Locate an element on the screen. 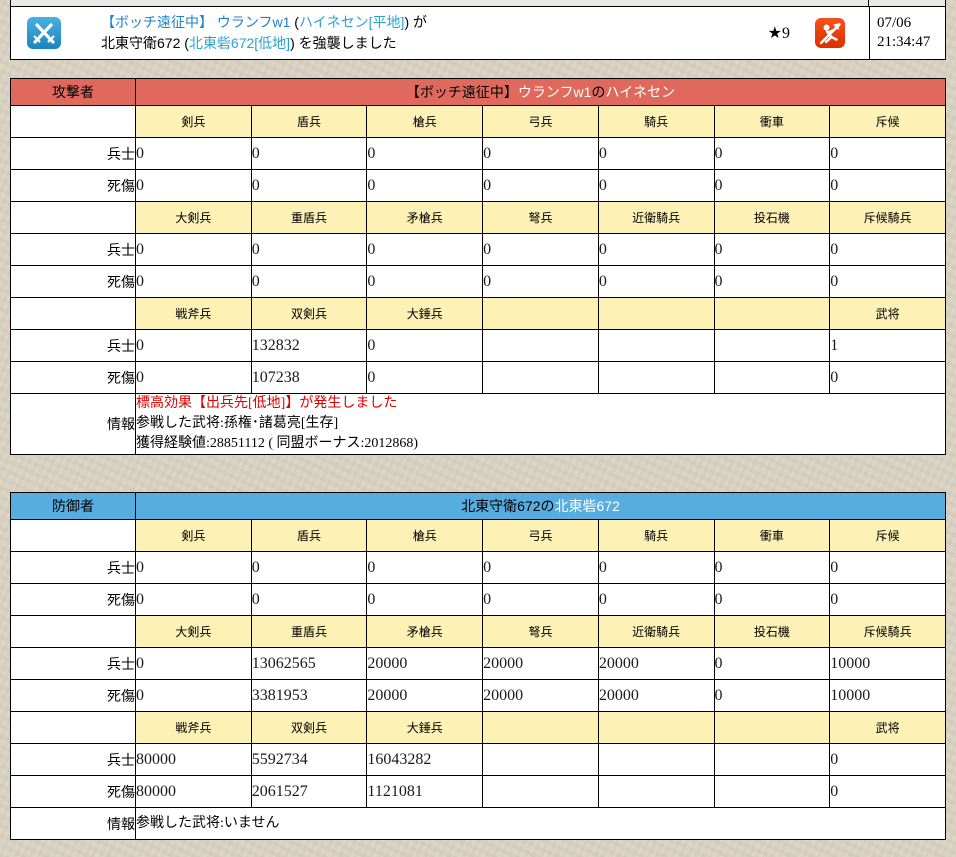 The width and height of the screenshot is (956, 857). unit-header-cell: 騎兵 is located at coordinates (656, 121).